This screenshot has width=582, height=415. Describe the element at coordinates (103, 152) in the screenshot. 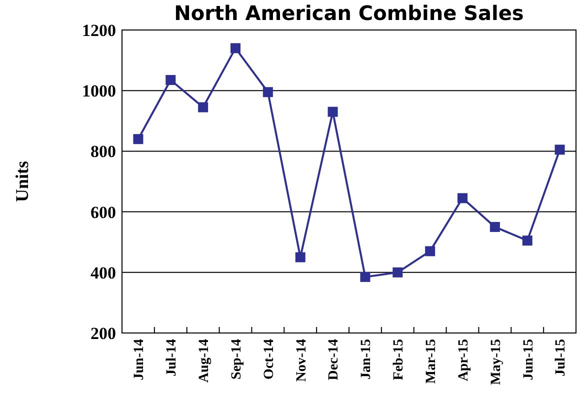

I see `y-tick-label: 800` at that location.